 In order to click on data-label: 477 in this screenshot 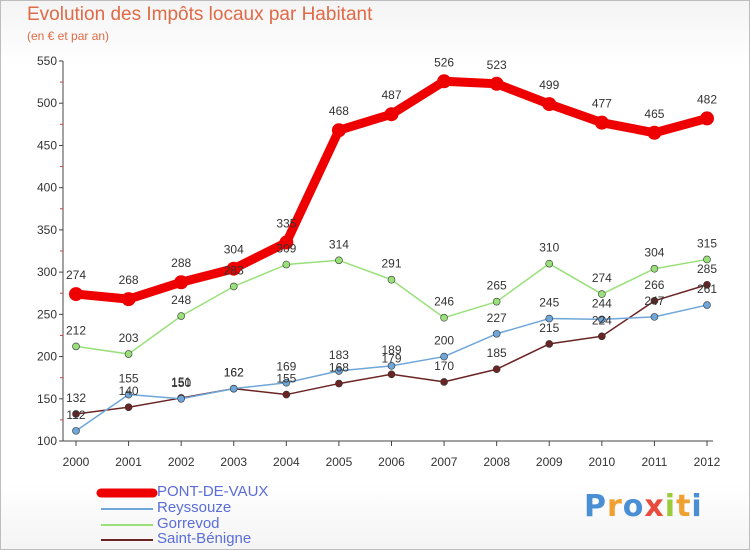, I will do `click(602, 104)`.